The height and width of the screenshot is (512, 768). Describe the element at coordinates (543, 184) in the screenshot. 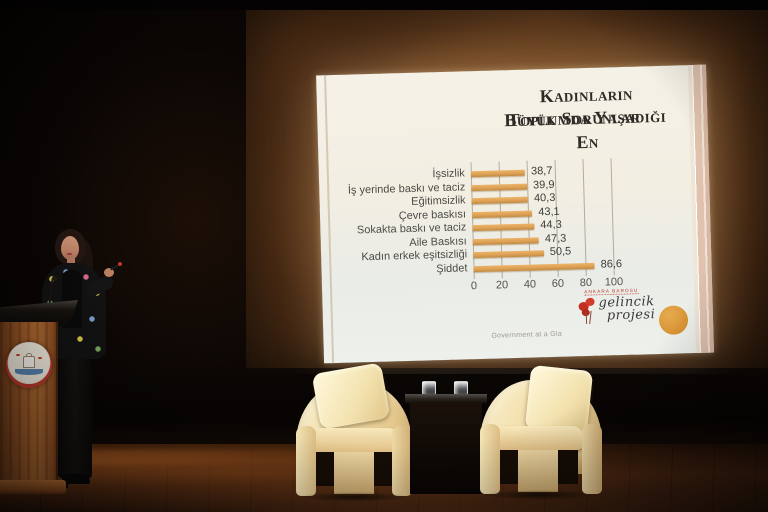

I see `bar-value-label: 39,9` at that location.